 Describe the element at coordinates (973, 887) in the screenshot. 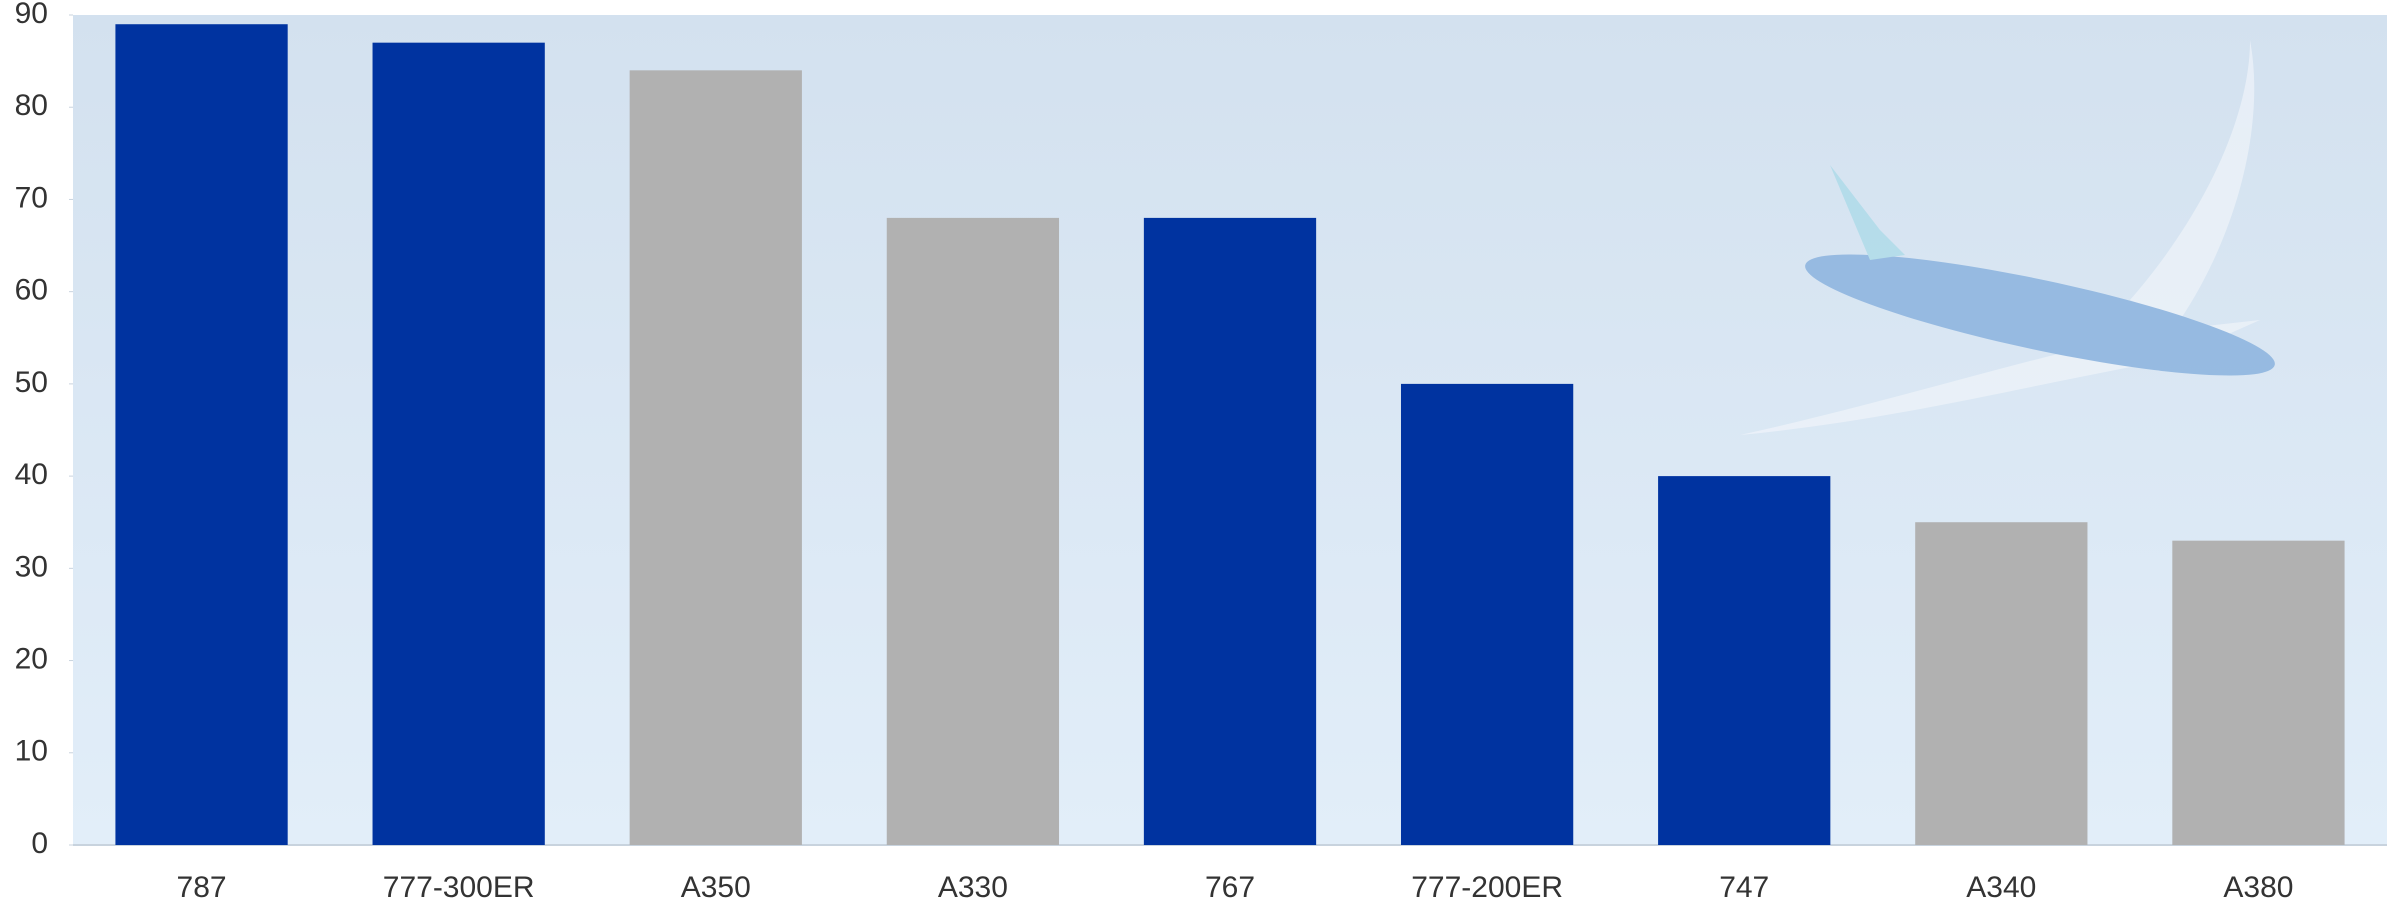

I see `x-tick-label: A330` at that location.